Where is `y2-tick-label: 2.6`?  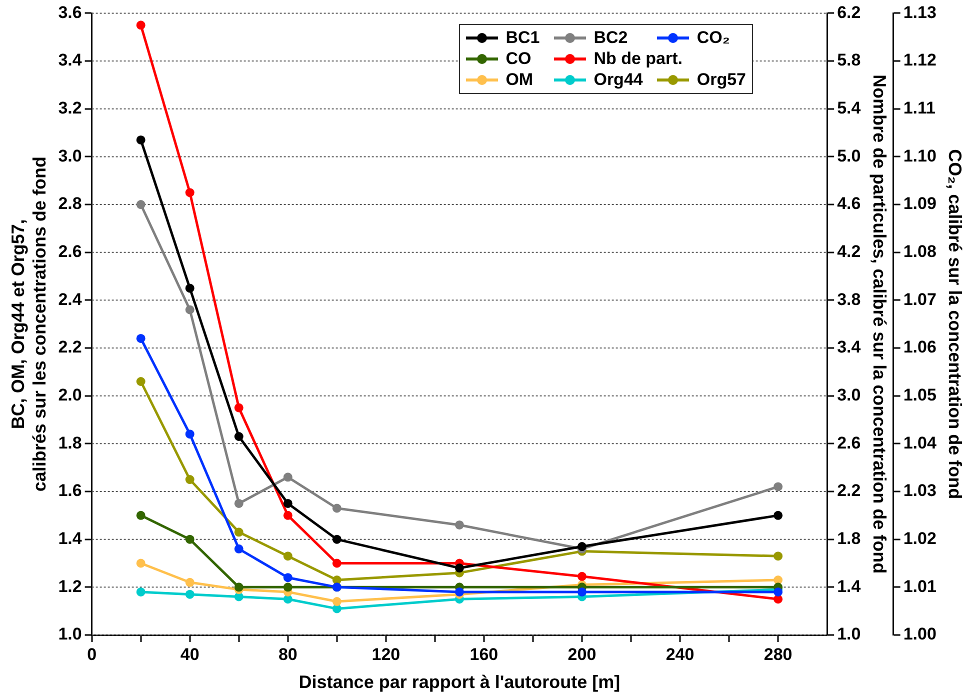 y2-tick-label: 2.6 is located at coordinates (849, 442).